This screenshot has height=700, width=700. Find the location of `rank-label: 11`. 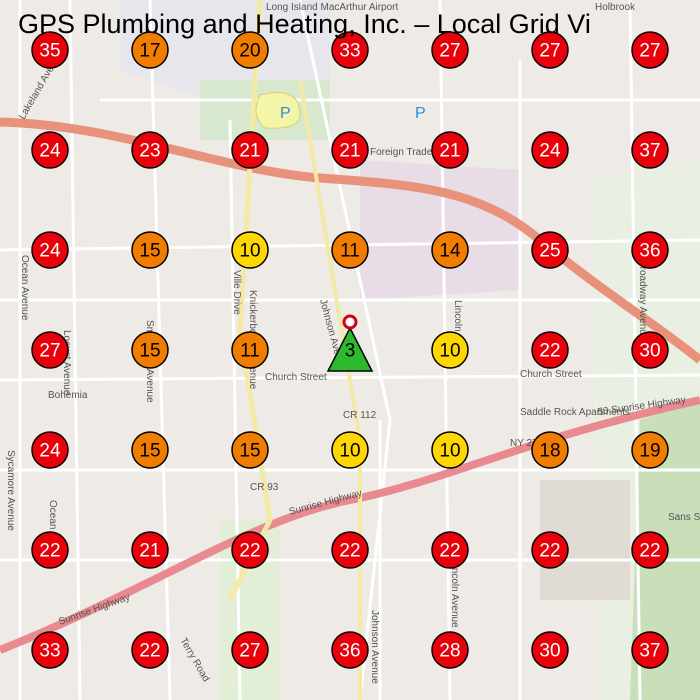

rank-label: 11 is located at coordinates (250, 351).